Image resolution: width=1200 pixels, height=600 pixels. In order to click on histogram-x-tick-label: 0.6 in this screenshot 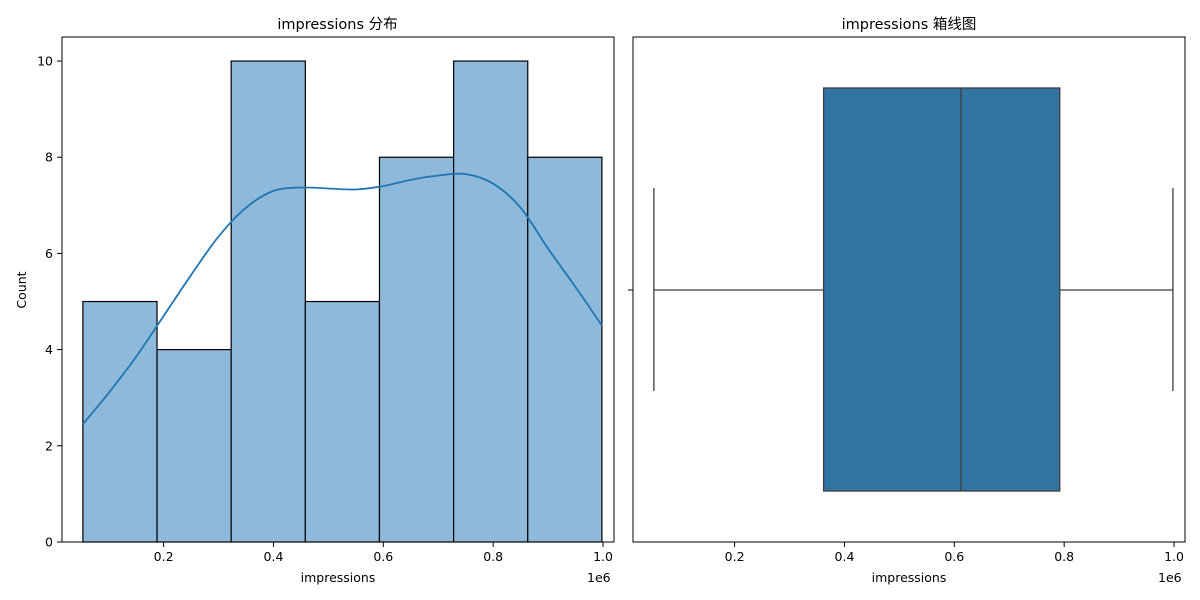, I will do `click(383, 556)`.